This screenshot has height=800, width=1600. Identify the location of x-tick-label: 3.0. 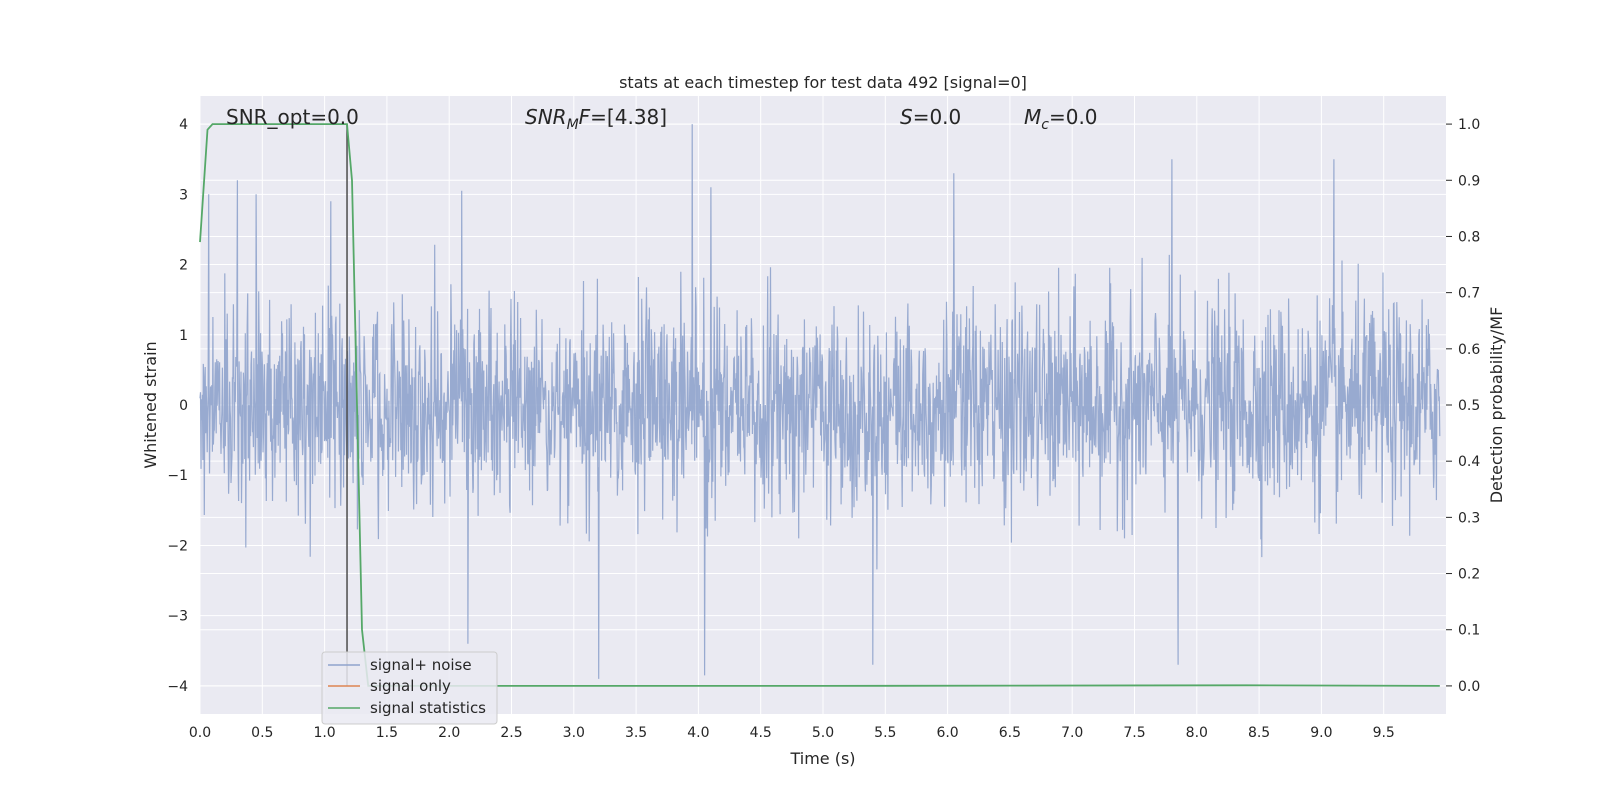
(574, 733).